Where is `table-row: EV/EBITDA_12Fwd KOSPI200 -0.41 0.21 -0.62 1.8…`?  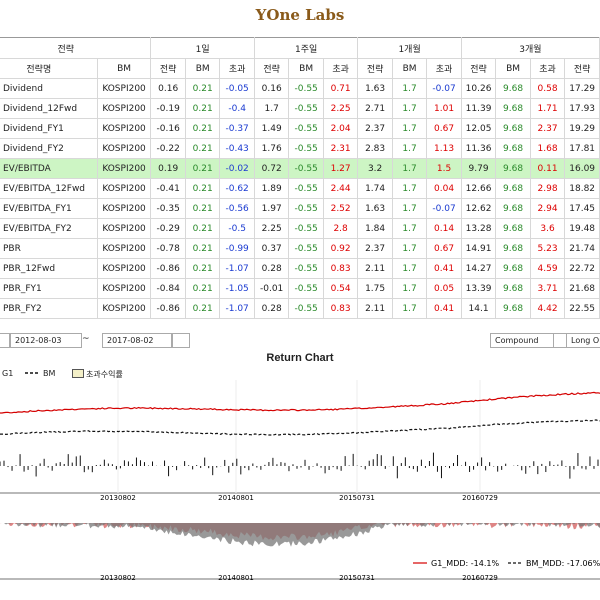
table-row: EV/EBITDA_12Fwd KOSPI200 -0.41 0.21 -0.62 1.8… is located at coordinates (300, 188).